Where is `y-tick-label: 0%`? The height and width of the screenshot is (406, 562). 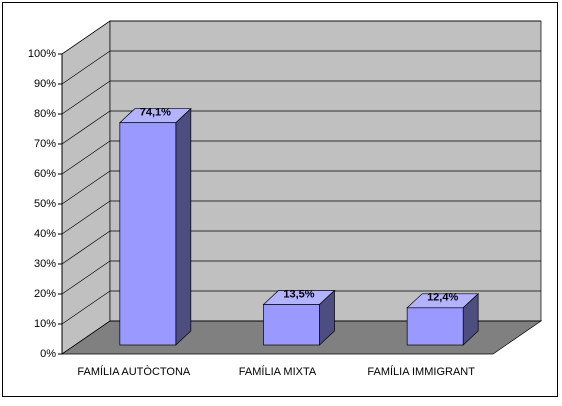
y-tick-label: 0% is located at coordinates (48, 354).